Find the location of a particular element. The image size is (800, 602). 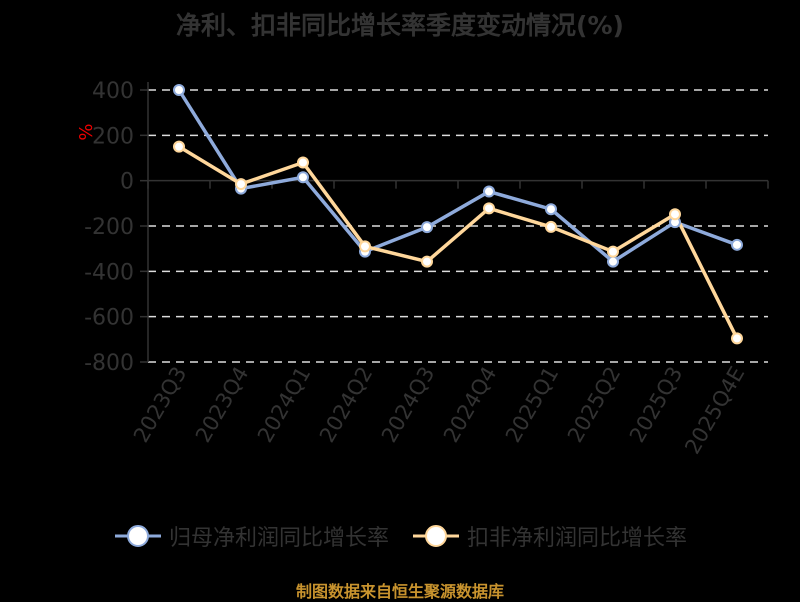

x-tick-label: 2025Q3 is located at coordinates (656, 405).